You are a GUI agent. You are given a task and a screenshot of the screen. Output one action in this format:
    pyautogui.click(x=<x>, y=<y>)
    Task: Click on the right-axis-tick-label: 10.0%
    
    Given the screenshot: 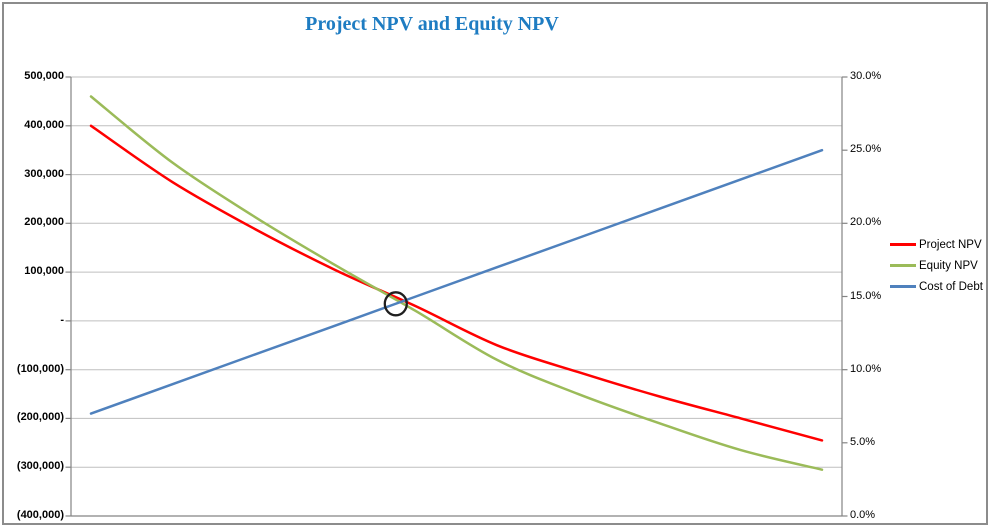 What is the action you would take?
    pyautogui.click(x=866, y=368)
    